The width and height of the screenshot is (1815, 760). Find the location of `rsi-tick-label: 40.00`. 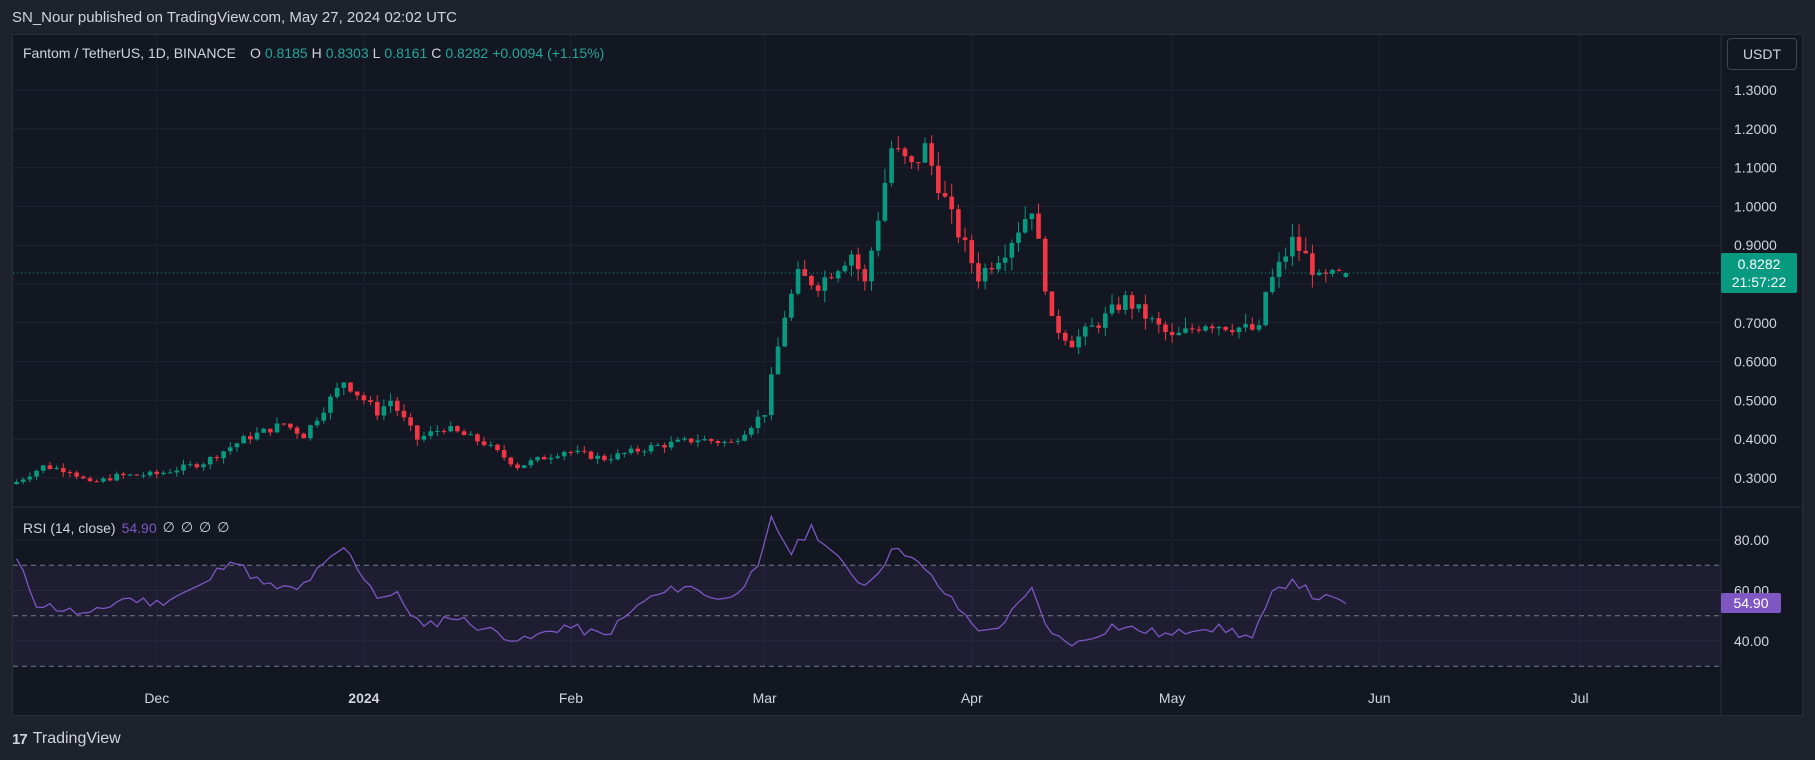

rsi-tick-label: 40.00 is located at coordinates (1751, 641).